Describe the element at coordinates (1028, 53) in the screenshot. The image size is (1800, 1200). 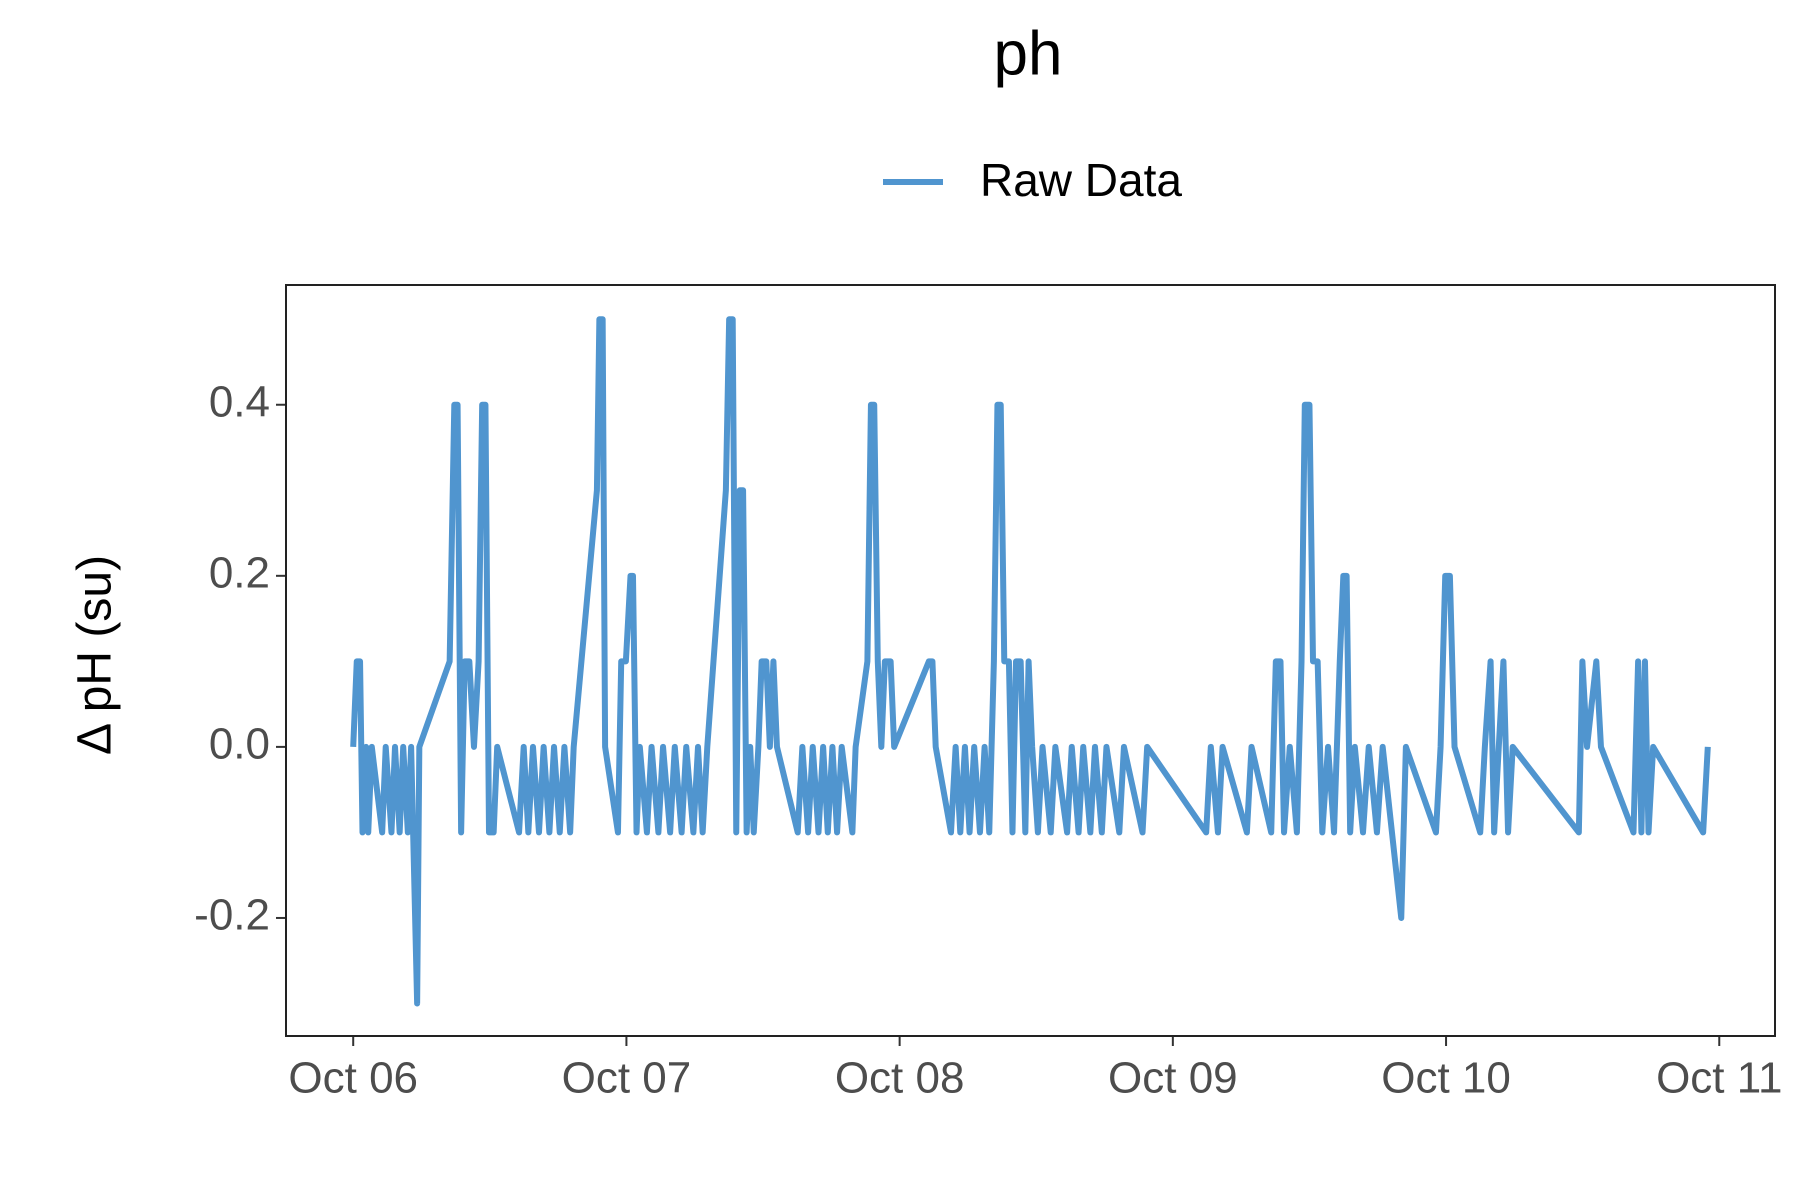
I see `chart-title: ph` at that location.